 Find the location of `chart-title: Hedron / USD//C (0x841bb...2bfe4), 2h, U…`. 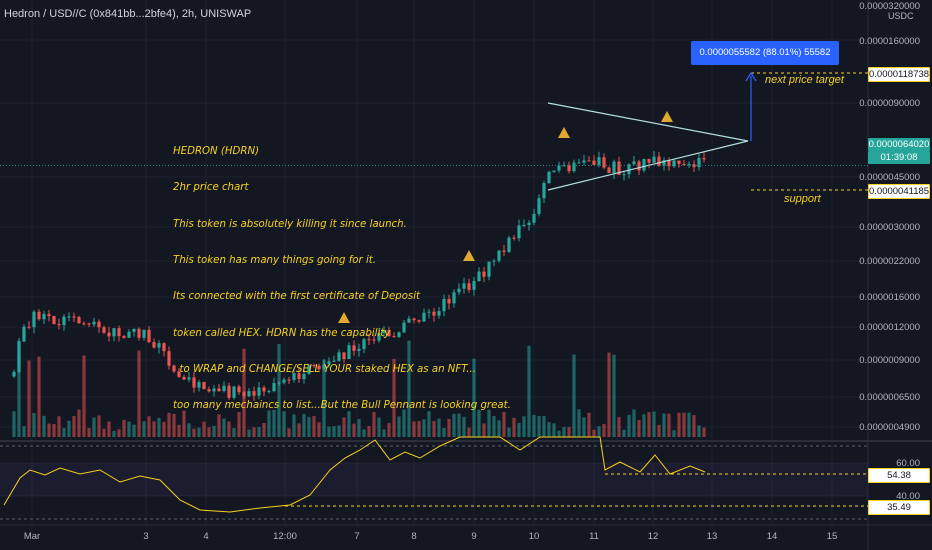

chart-title: Hedron / USD//C (0x841bb...2bfe4), 2h, U… is located at coordinates (128, 14).